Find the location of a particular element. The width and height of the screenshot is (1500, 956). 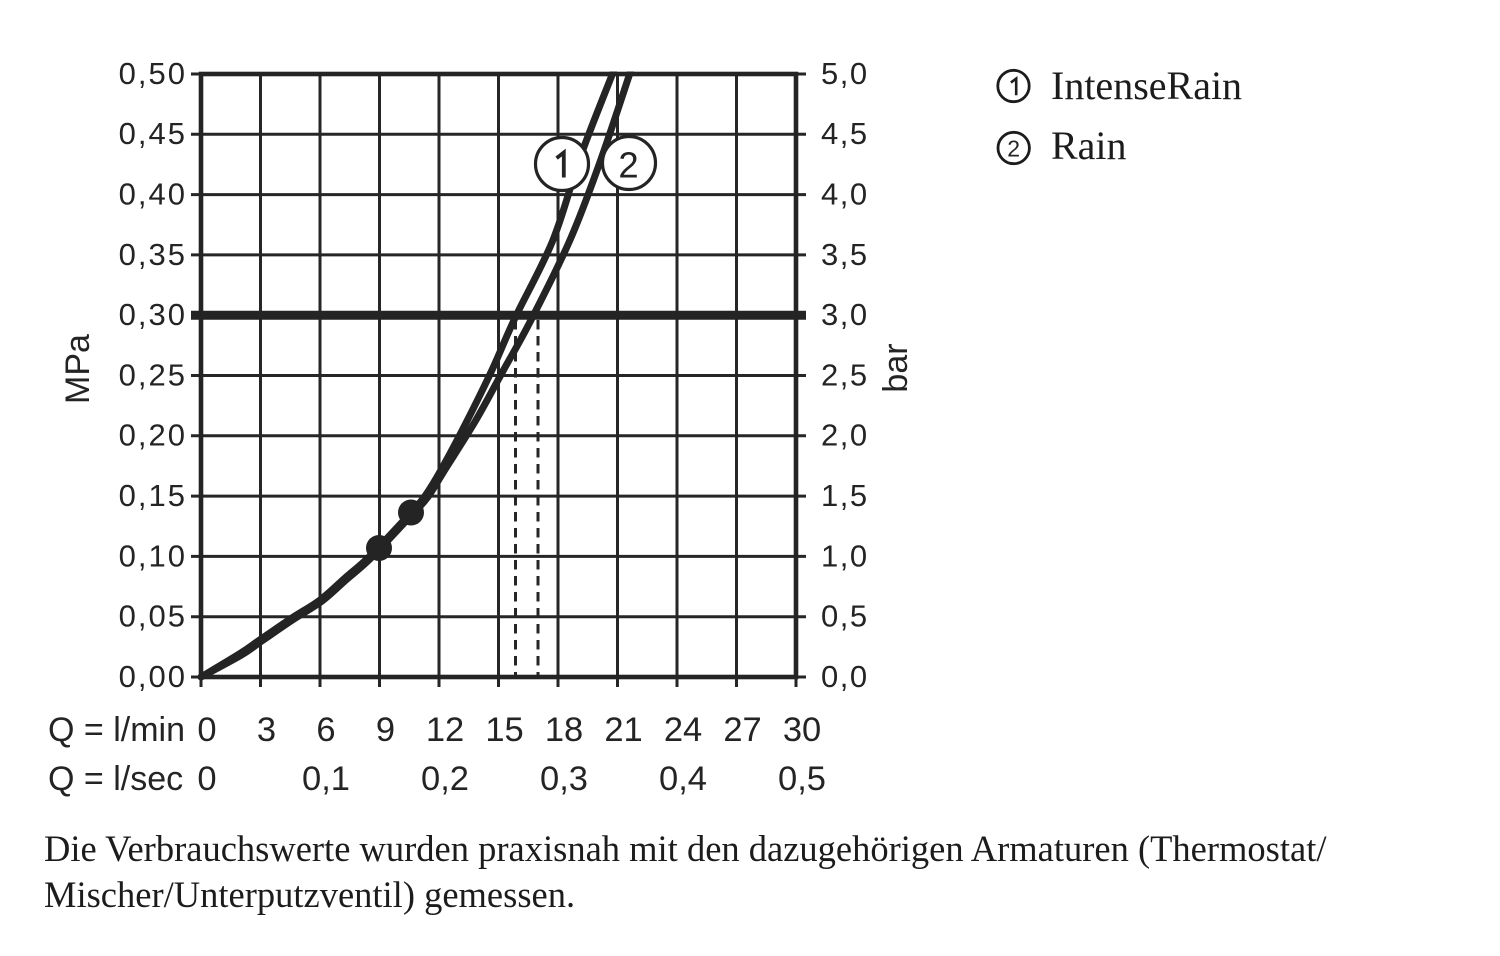

svg-text: 3,5 is located at coordinates (845, 254).